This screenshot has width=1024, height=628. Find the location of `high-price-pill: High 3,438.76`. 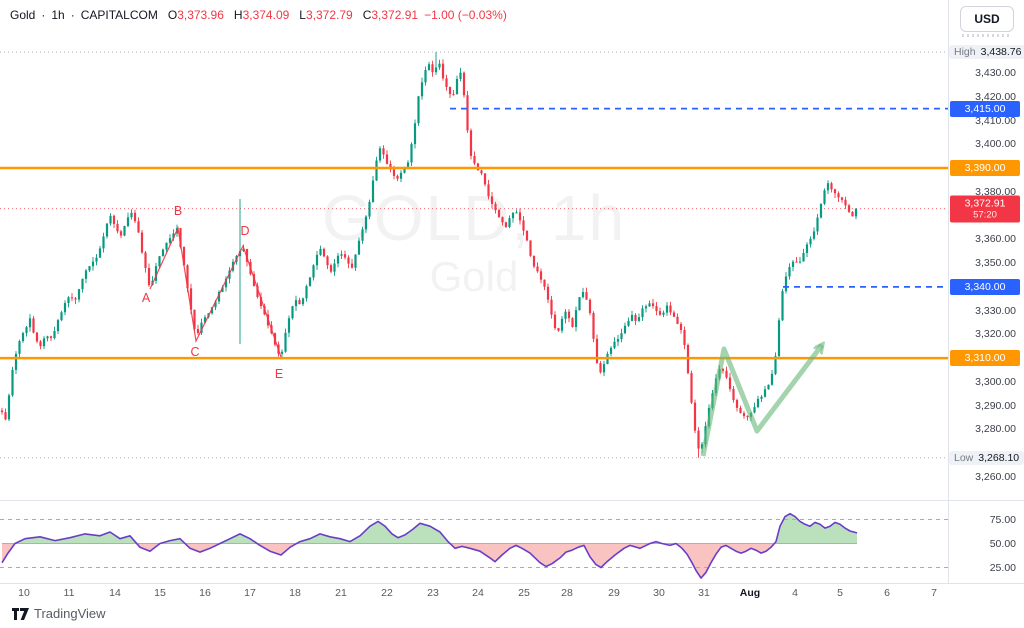

high-price-pill: High 3,438.76 is located at coordinates (986, 52).